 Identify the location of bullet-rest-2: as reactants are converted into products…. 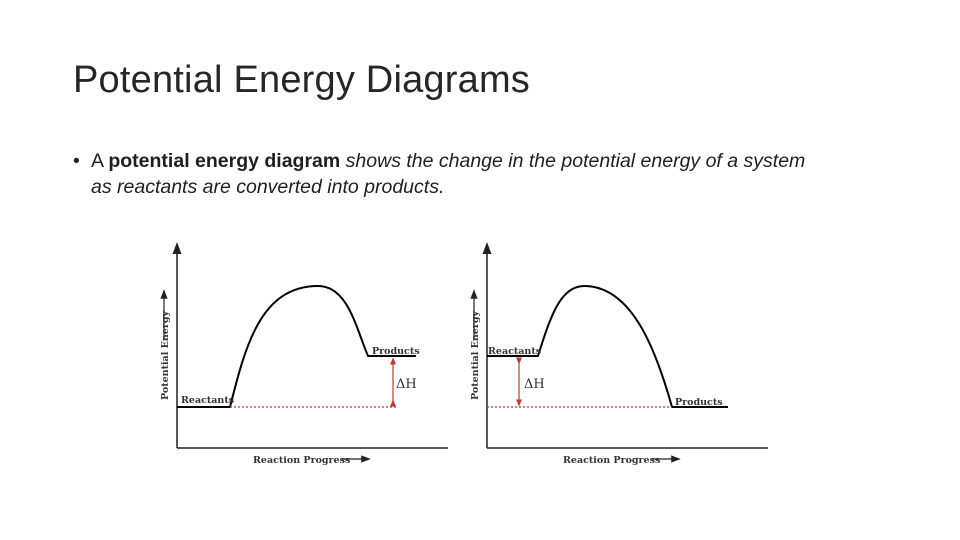
(268, 187).